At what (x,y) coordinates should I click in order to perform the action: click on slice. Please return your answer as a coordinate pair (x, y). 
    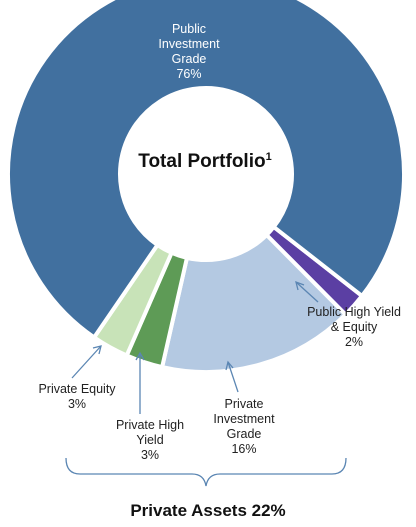
    Looking at the image, I should click on (254, 303).